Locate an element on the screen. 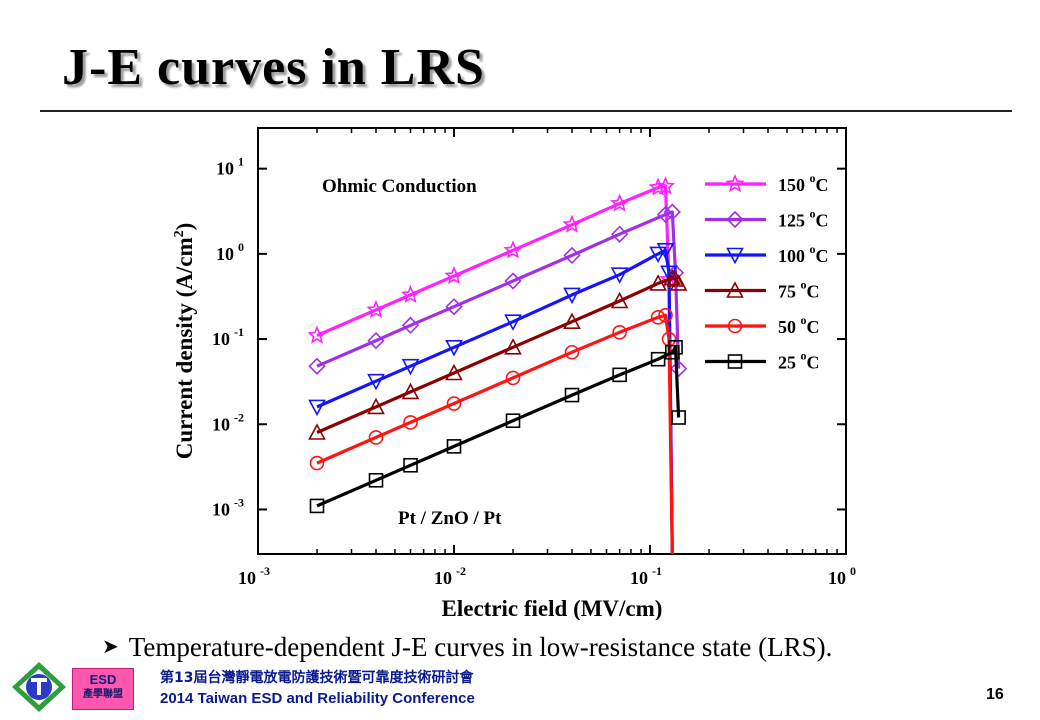 The width and height of the screenshot is (1040, 720). legend-label: 100 oC is located at coordinates (803, 254).